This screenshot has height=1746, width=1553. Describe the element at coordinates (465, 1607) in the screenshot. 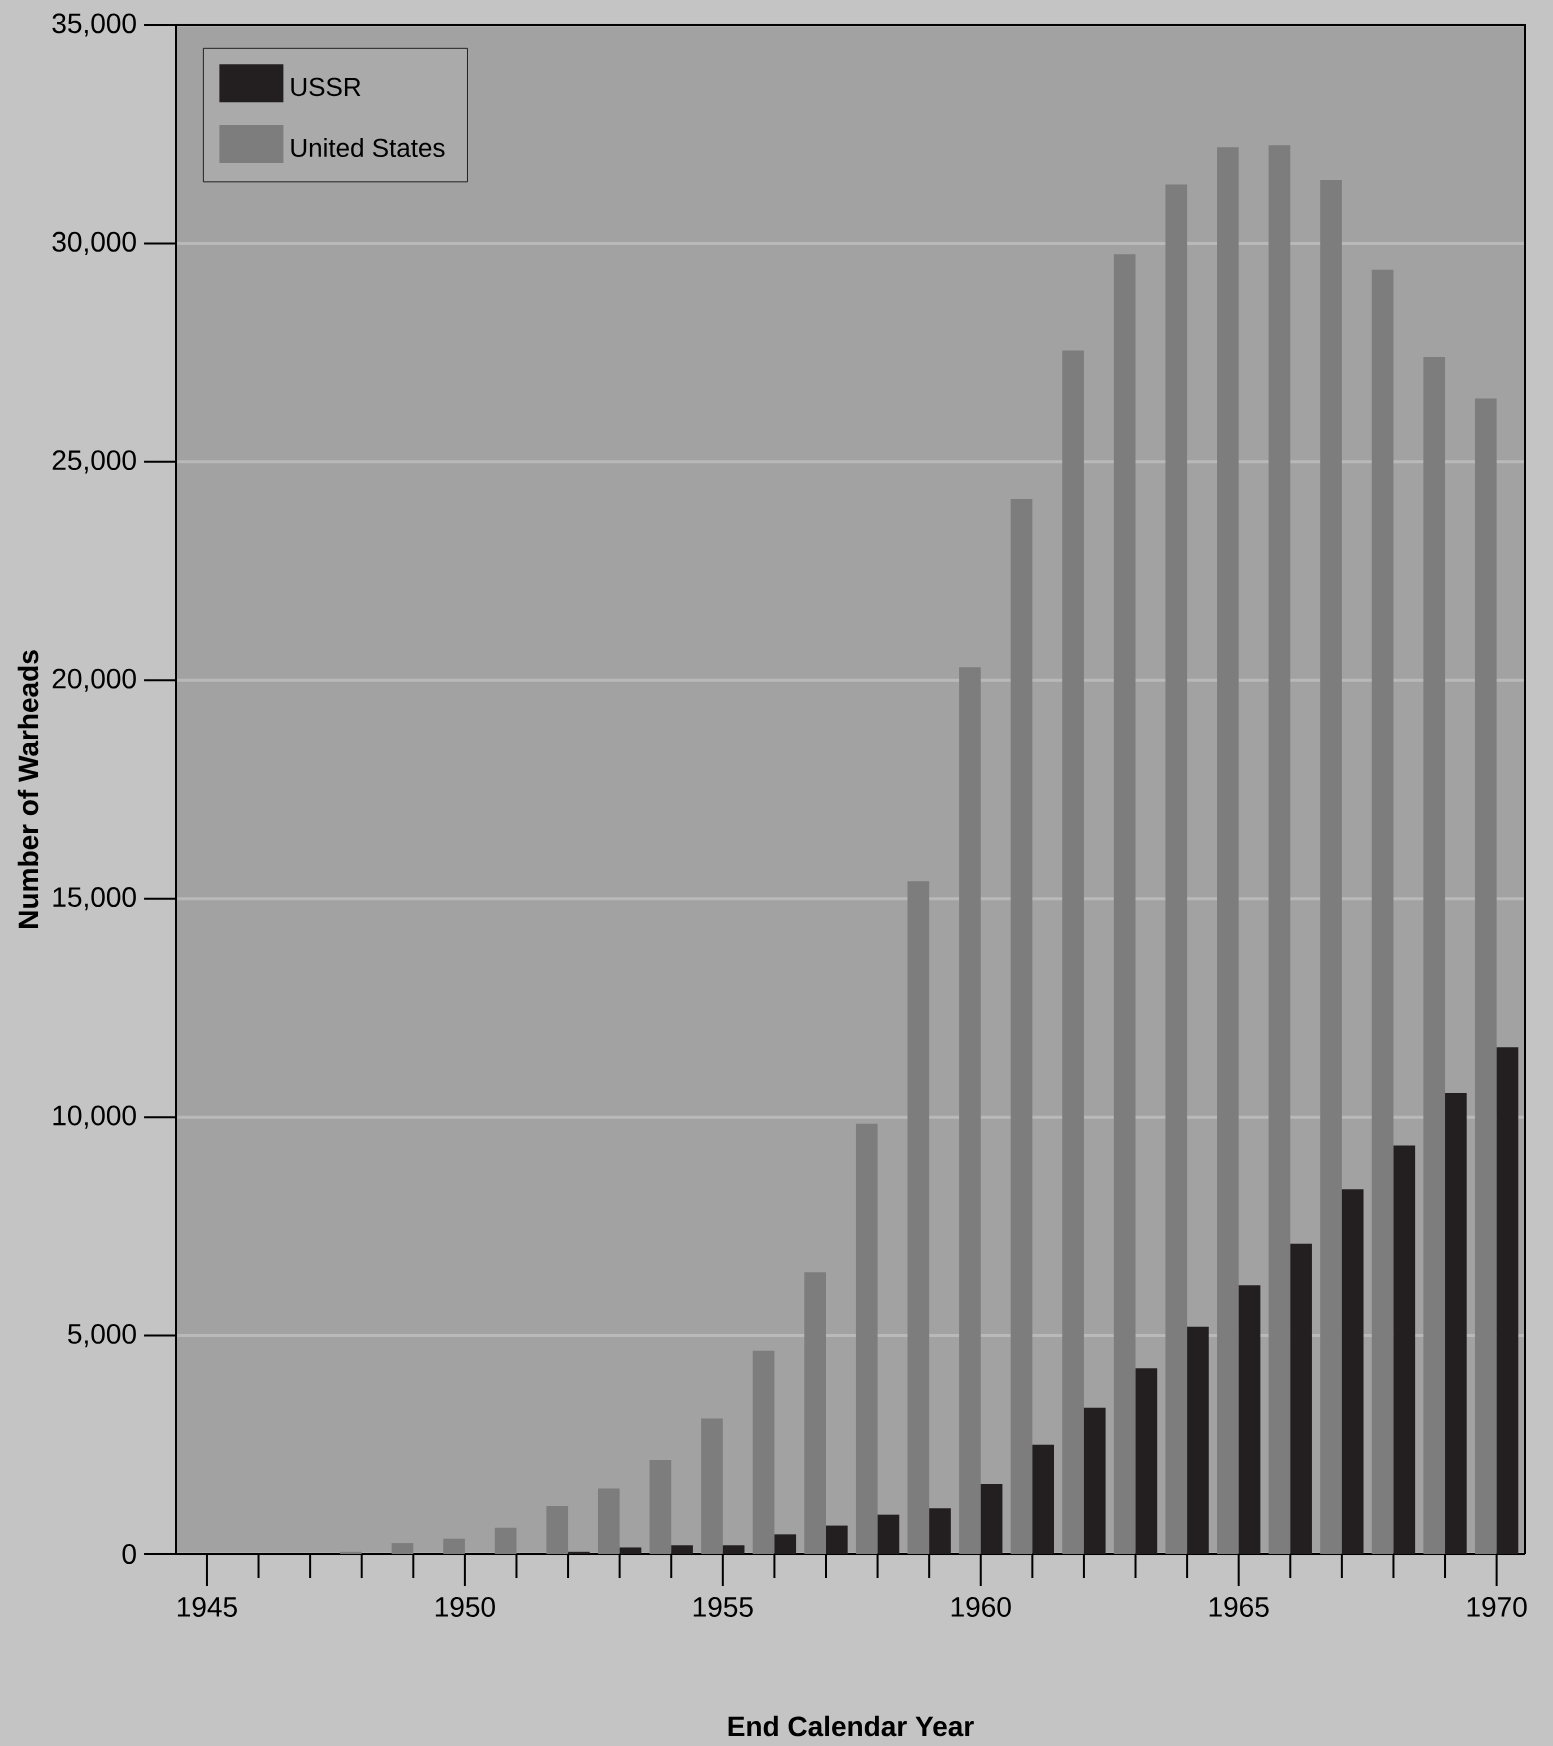

I see `x-tick-label: 1950` at that location.